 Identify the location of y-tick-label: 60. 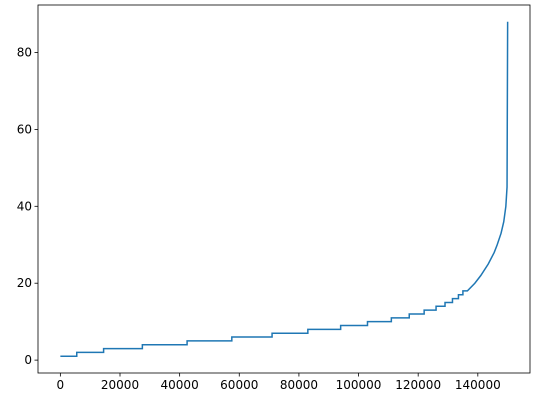
(24, 129).